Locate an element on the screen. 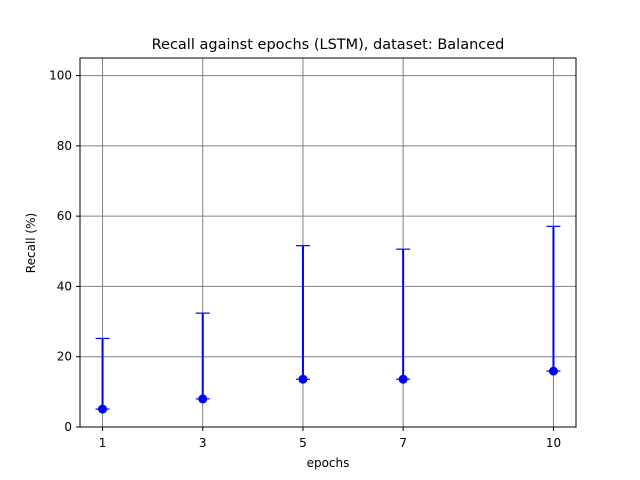 The image size is (640, 480). x-tick-label: 3 is located at coordinates (203, 443).